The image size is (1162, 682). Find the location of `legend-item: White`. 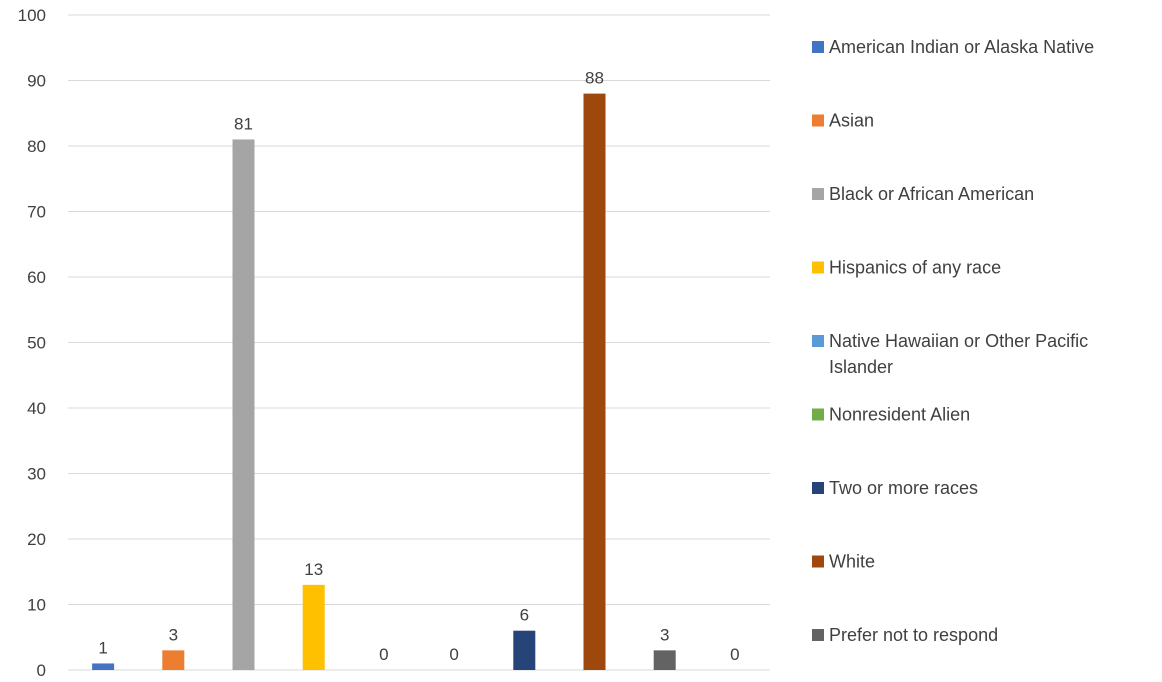

legend-item: White is located at coordinates (843, 562).